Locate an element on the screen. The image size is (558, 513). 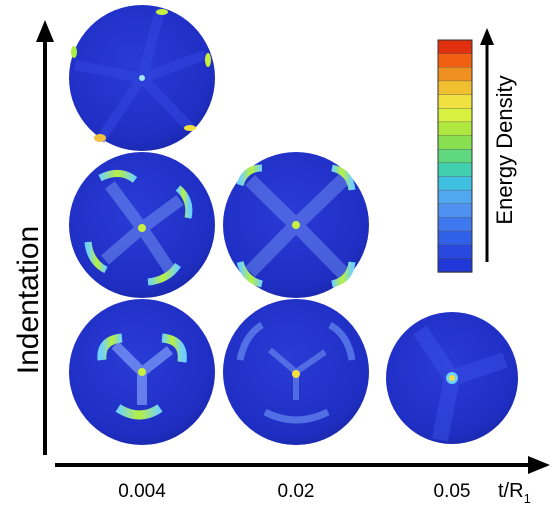
y-axis-arrow is located at coordinates (45, 31).